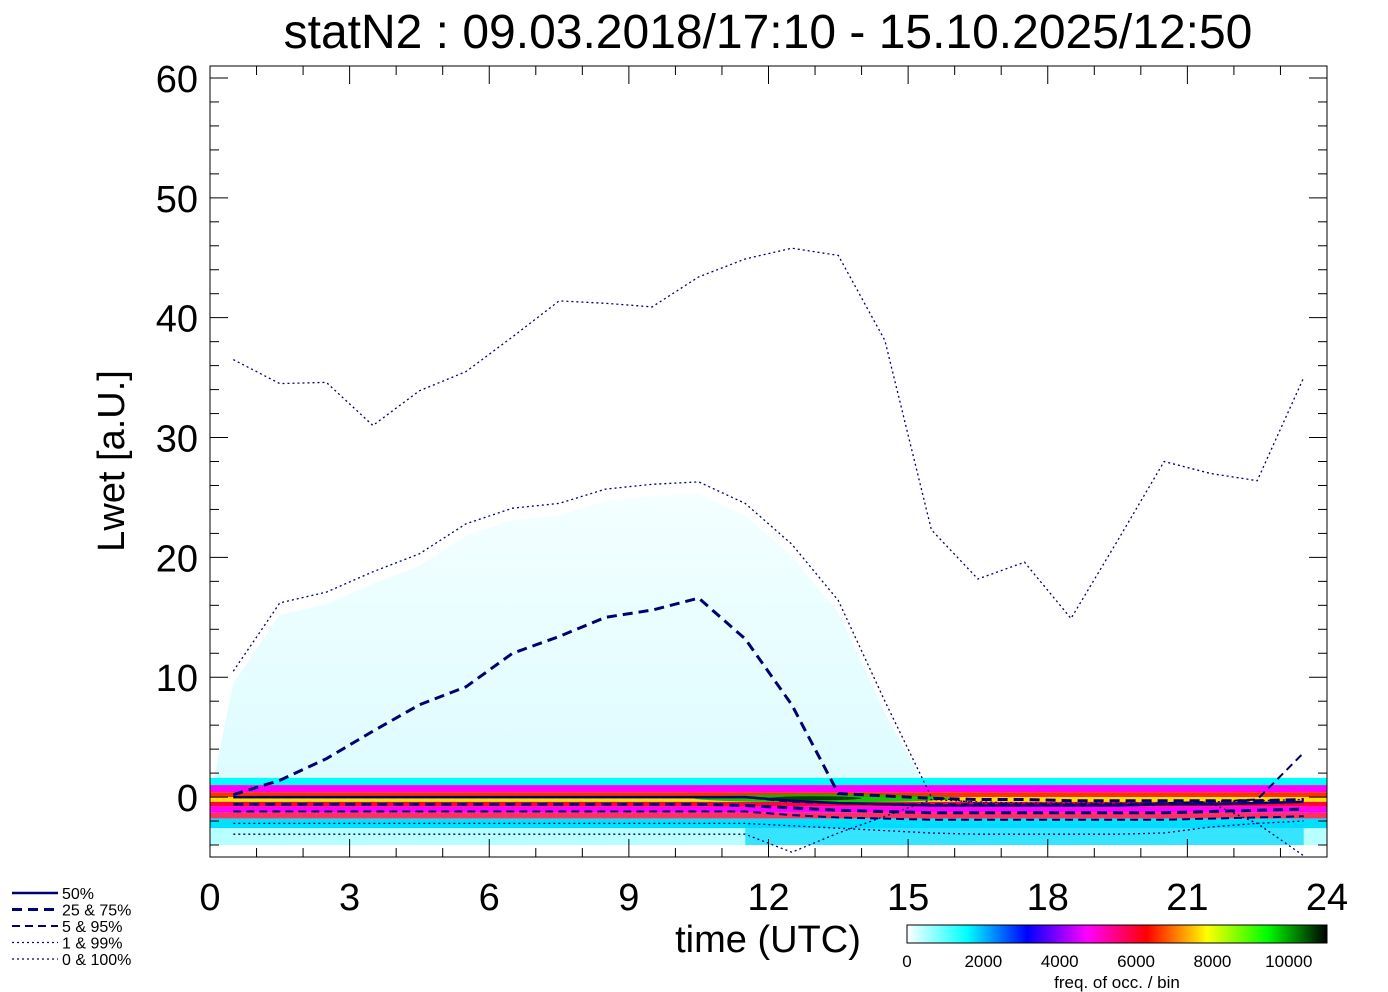 The height and width of the screenshot is (992, 1388). Describe the element at coordinates (96, 911) in the screenshot. I see `legend-label: 25 & 75%` at that location.